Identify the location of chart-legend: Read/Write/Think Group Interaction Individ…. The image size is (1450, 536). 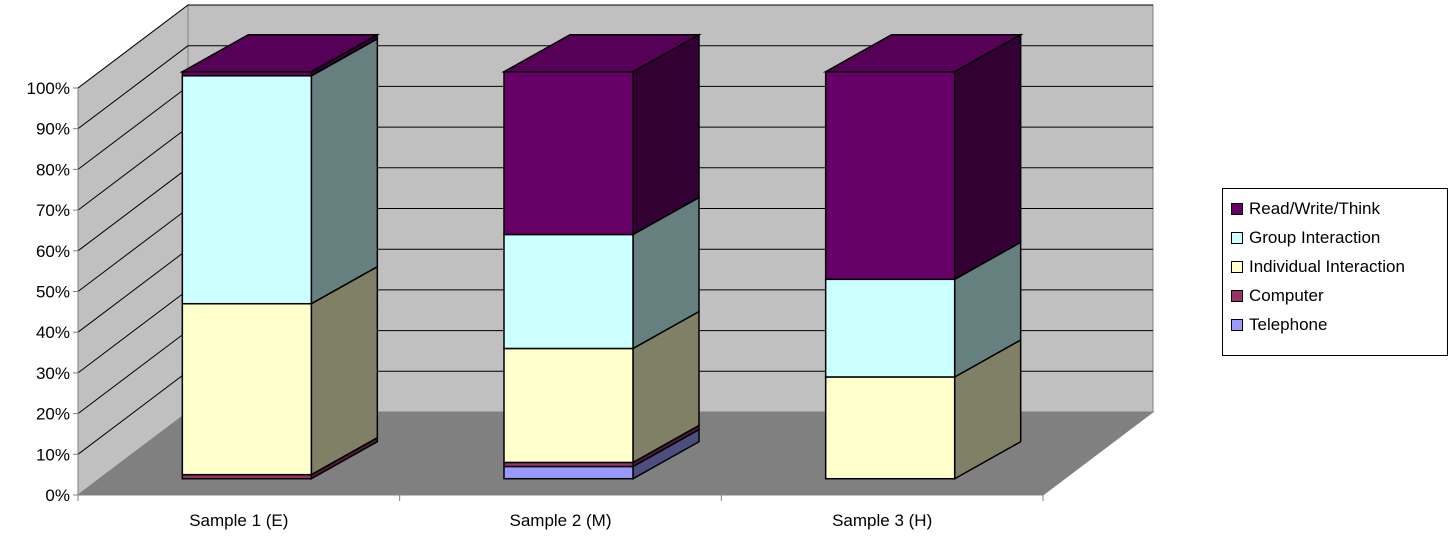
(1335, 272).